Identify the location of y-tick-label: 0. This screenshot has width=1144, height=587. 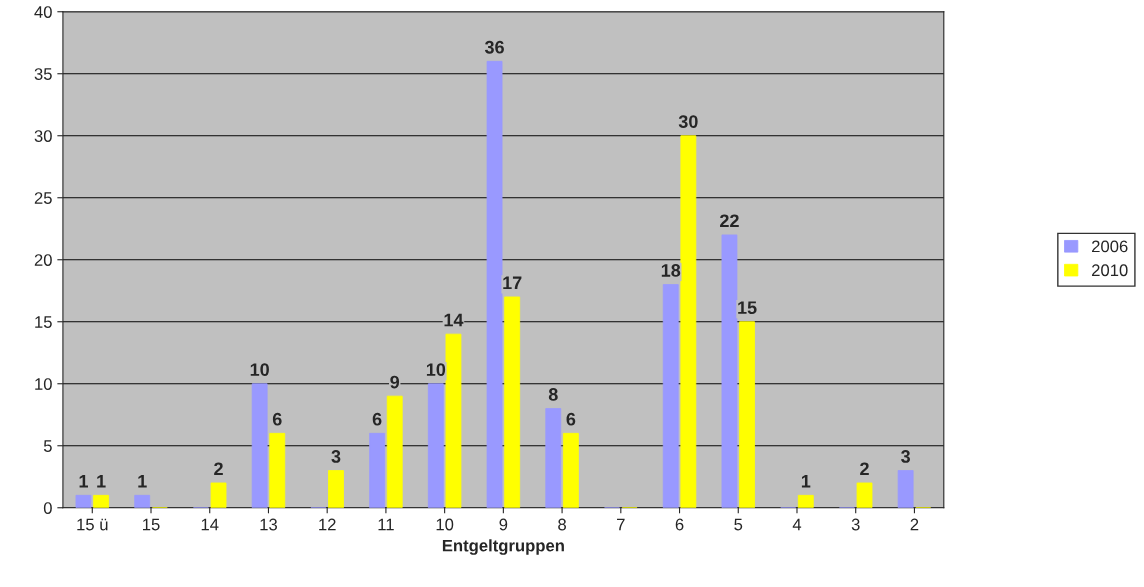
(47, 508).